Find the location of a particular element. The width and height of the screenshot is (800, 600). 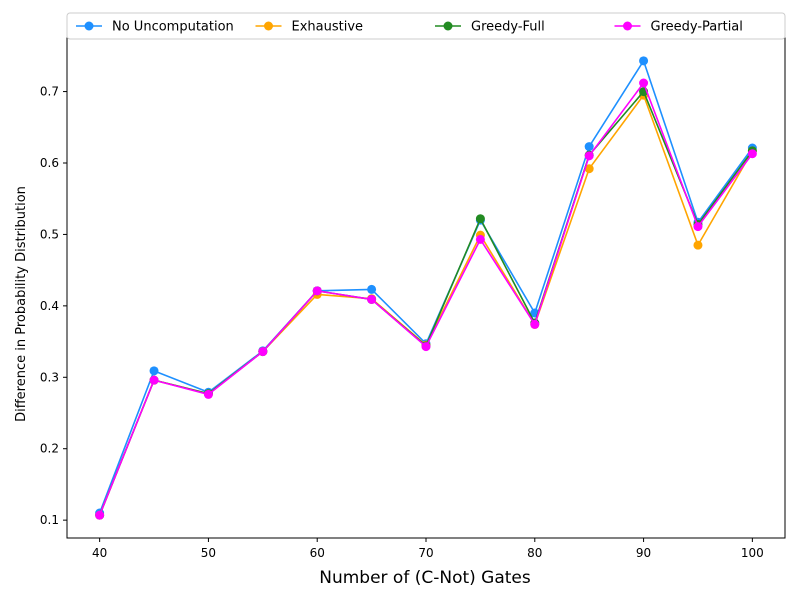

x-tick-label: 80 is located at coordinates (534, 553).